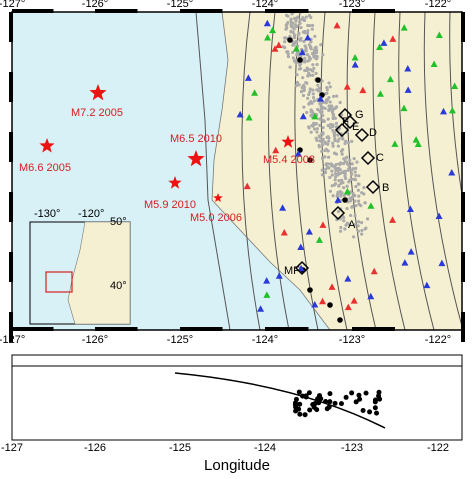 Image resolution: width=474 pixels, height=479 pixels. Describe the element at coordinates (355, 127) in the screenshot. I see `station-label: E` at that location.